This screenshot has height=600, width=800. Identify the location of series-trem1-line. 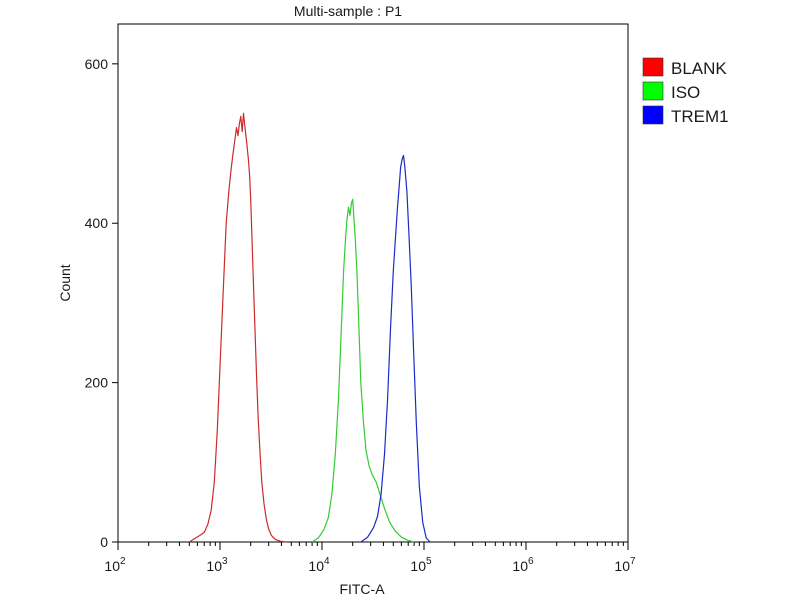
(395, 348).